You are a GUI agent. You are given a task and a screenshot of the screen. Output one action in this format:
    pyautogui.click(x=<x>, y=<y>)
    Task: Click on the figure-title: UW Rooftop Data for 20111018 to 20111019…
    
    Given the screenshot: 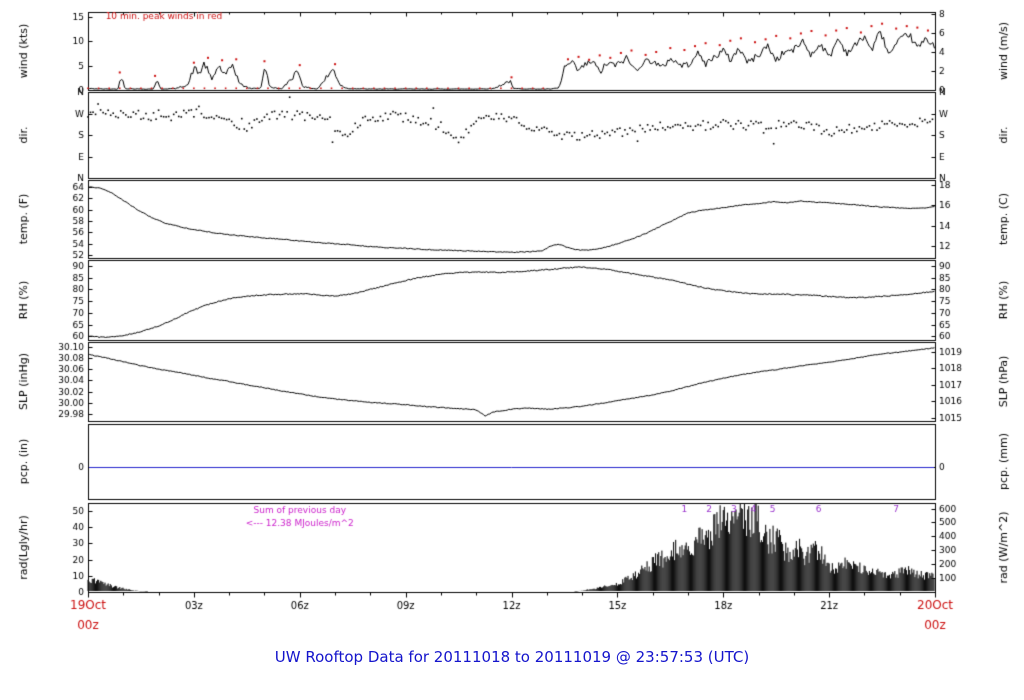 What is the action you would take?
    pyautogui.click(x=512, y=657)
    